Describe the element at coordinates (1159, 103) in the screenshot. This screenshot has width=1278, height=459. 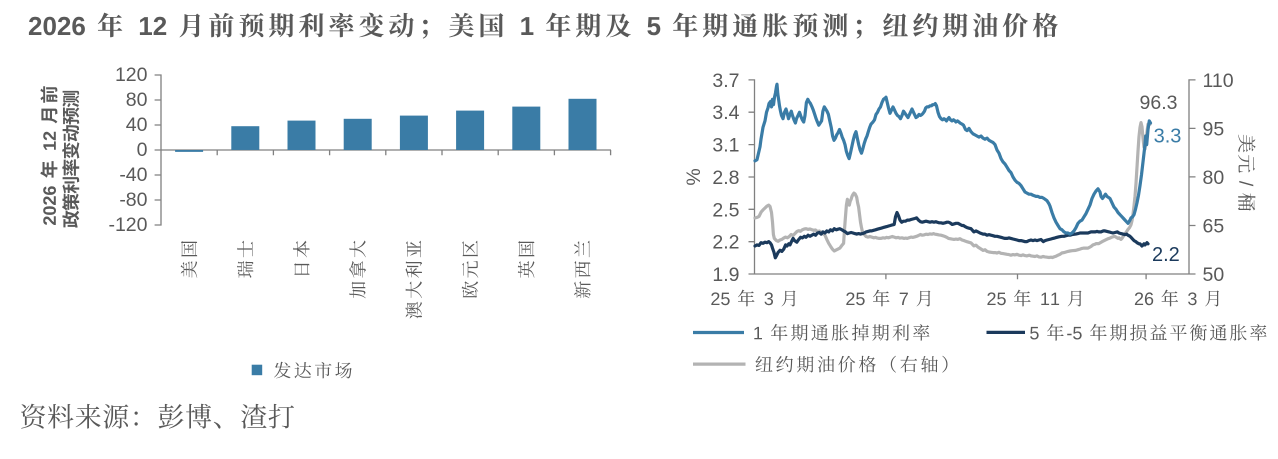
I see `svg-text: 96.3` at that location.